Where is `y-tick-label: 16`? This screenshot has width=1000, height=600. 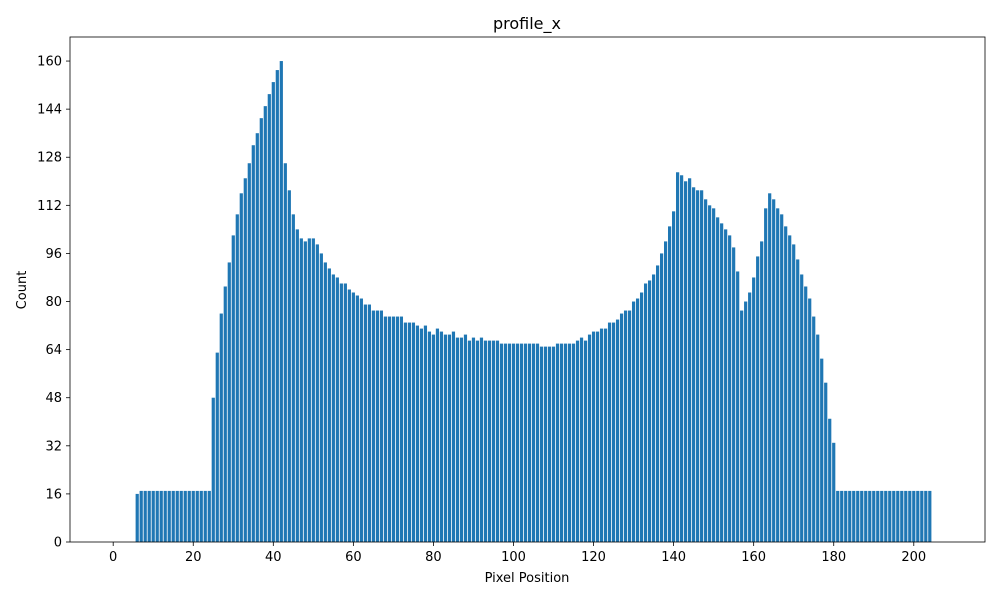
y-tick-label: 16 is located at coordinates (53, 494).